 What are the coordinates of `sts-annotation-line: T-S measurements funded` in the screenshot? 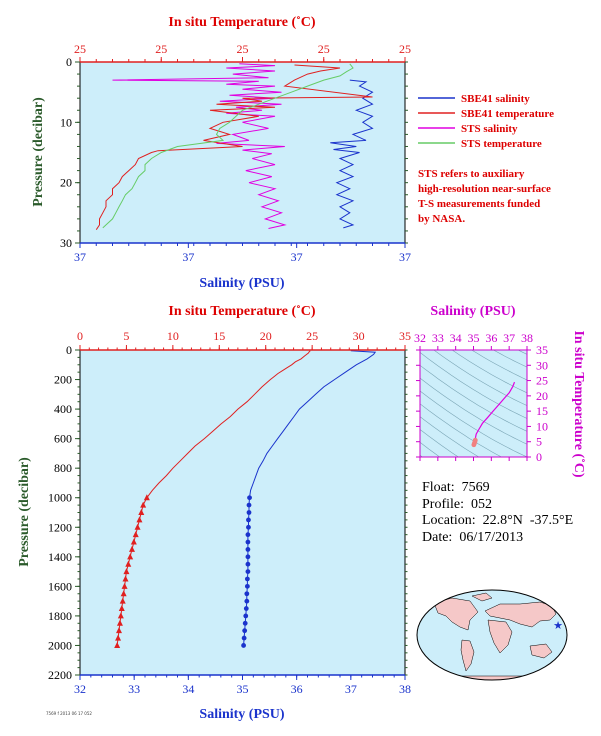 It's located at (479, 204).